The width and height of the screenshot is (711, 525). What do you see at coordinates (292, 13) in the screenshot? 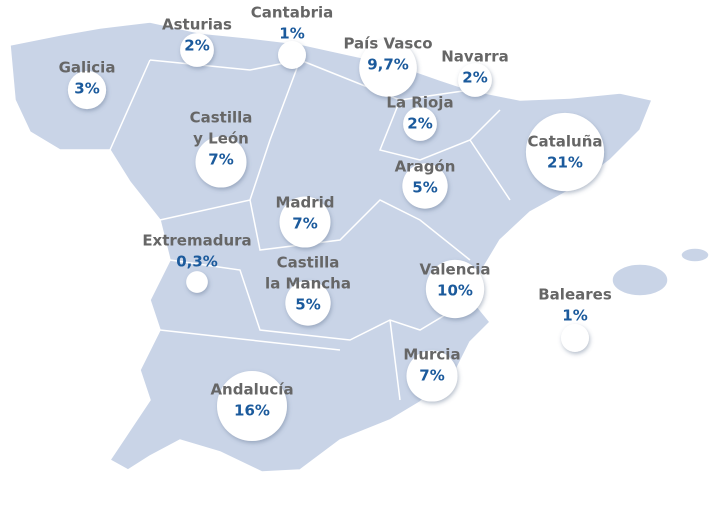
I see `region-name: Cantabria` at bounding box center [292, 13].